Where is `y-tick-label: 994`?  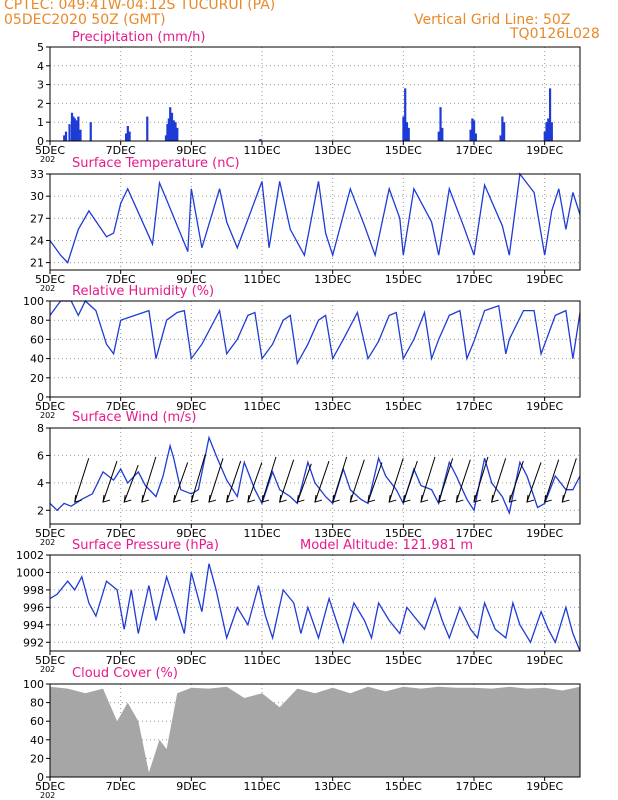 y-tick-label: 994 is located at coordinates (33, 625).